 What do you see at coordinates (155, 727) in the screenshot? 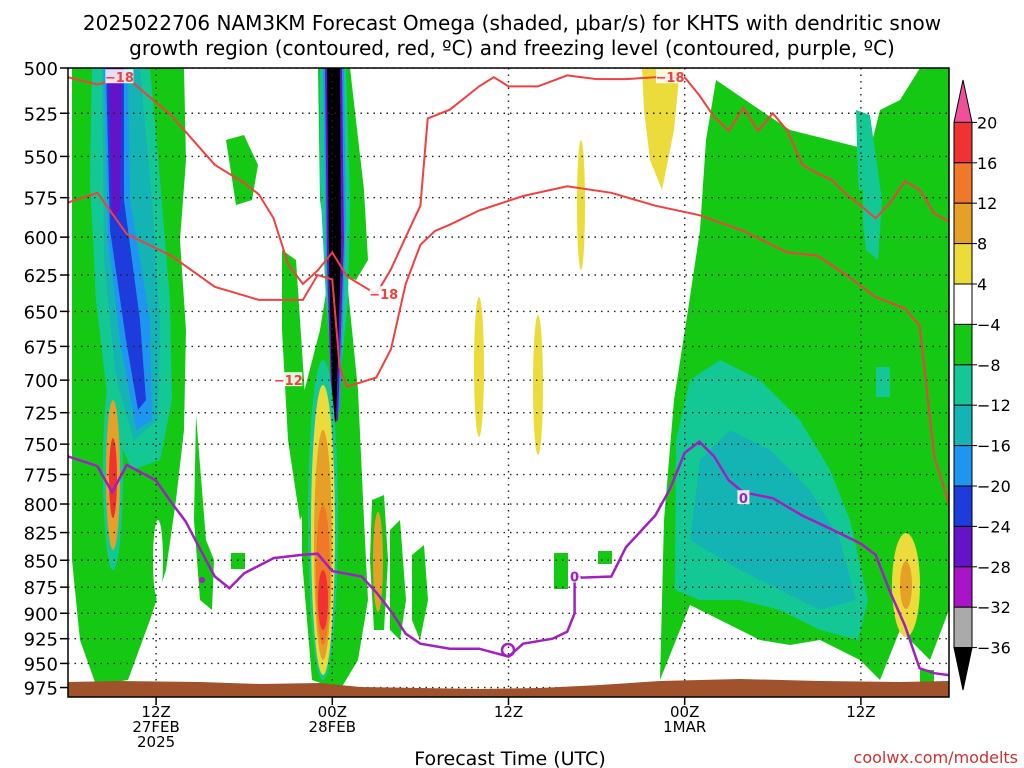
I see `x-tick-label: 27FEB` at bounding box center [155, 727].